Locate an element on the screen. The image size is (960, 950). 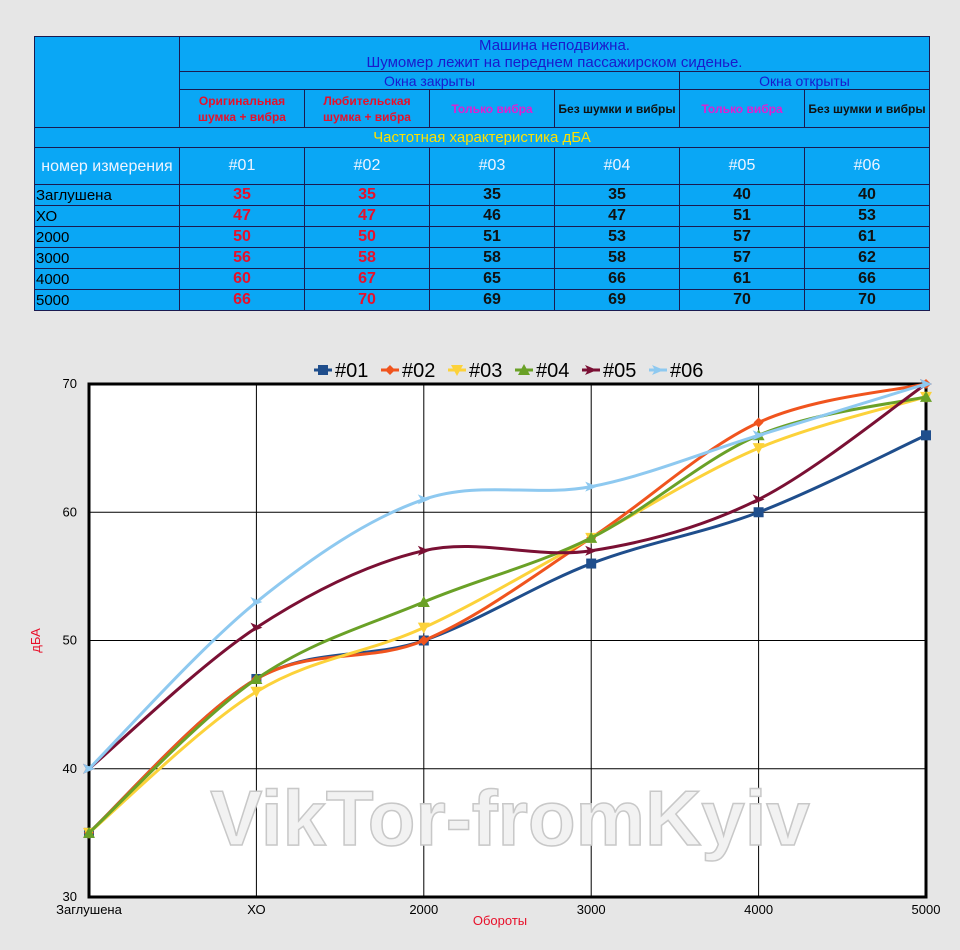
x-tick-label: 5000 is located at coordinates (926, 909).